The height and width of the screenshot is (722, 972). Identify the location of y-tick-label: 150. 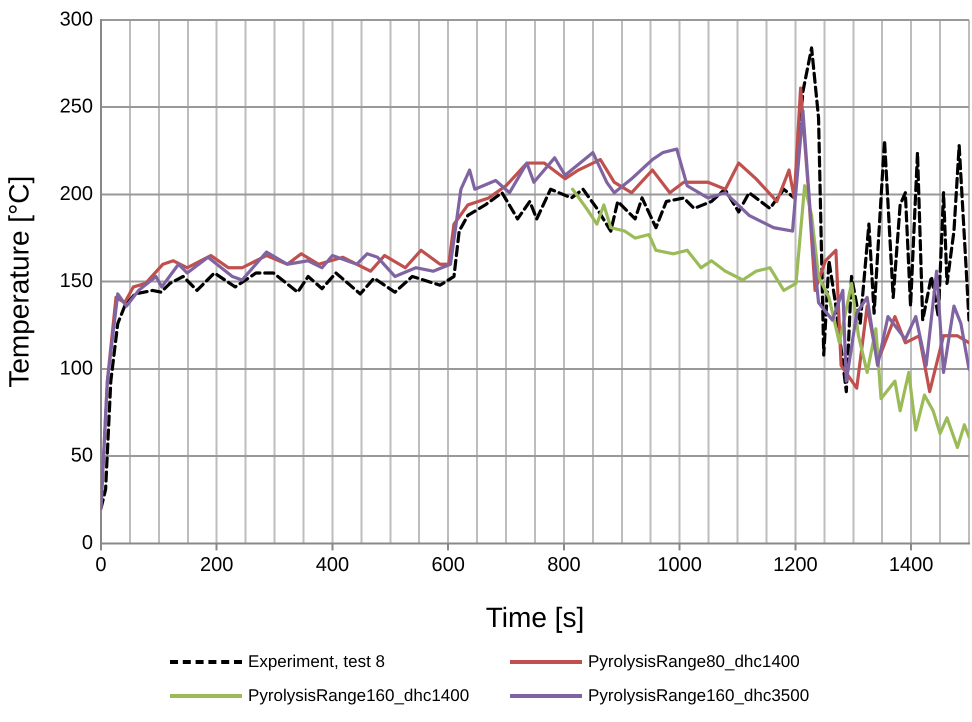
(76, 281).